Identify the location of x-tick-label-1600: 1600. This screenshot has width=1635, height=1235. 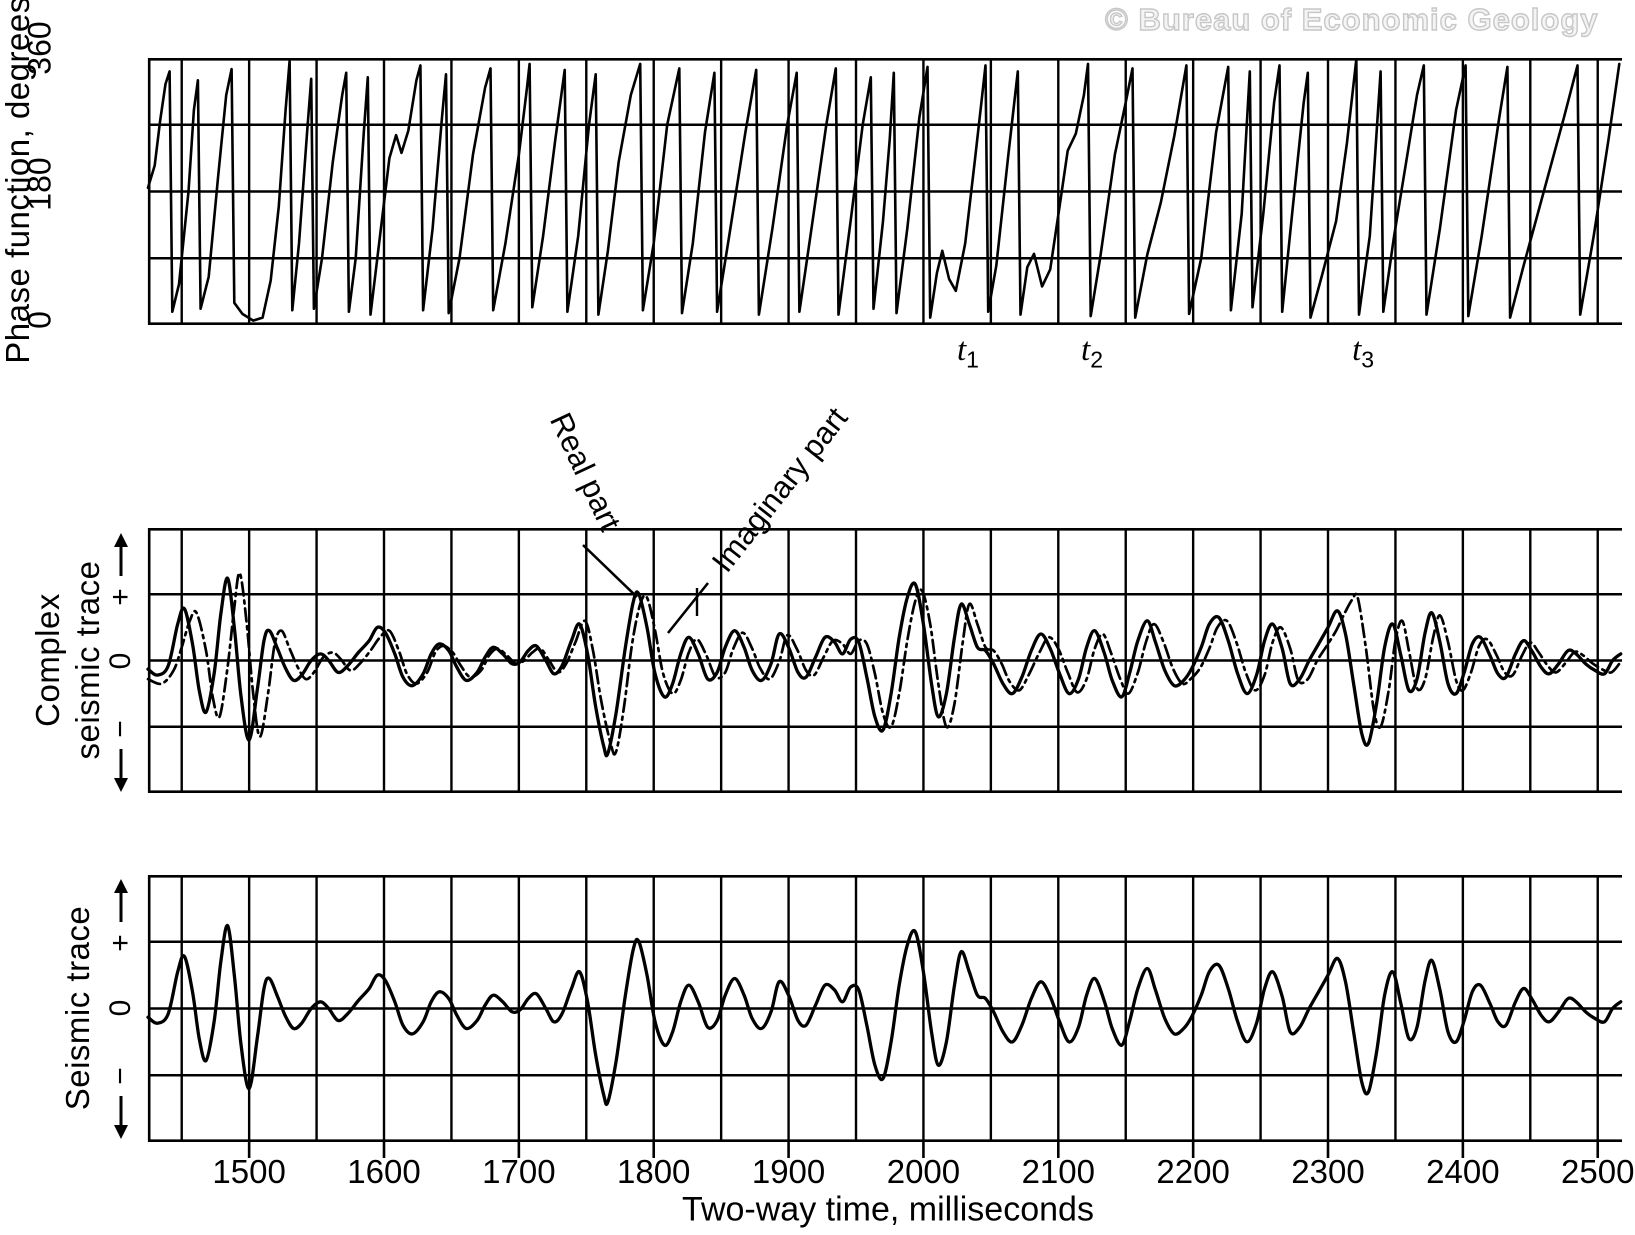
(384, 1171).